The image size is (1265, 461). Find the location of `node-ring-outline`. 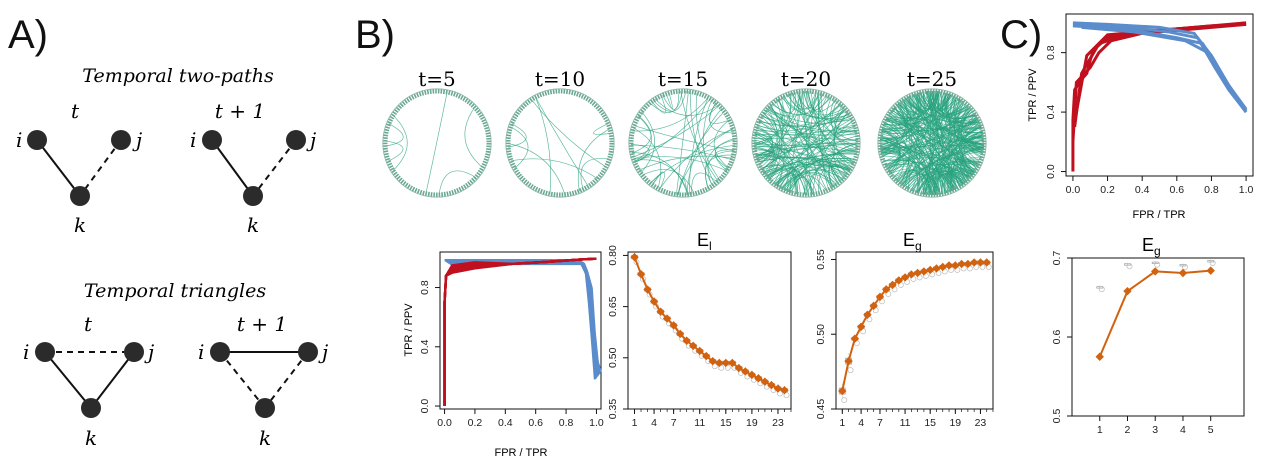

node-ring-outline is located at coordinates (437, 143).